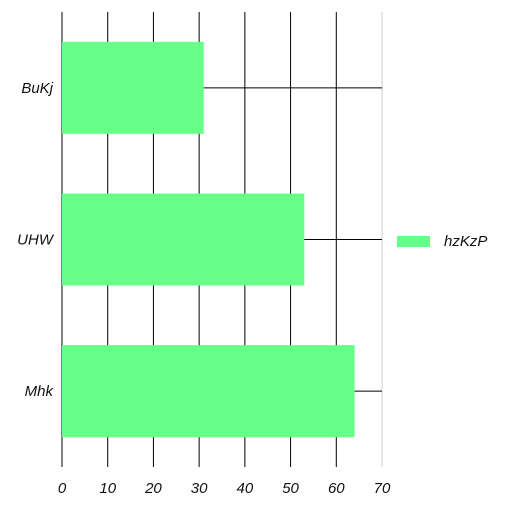  What do you see at coordinates (183, 239) in the screenshot?
I see `bar-uhw` at bounding box center [183, 239].